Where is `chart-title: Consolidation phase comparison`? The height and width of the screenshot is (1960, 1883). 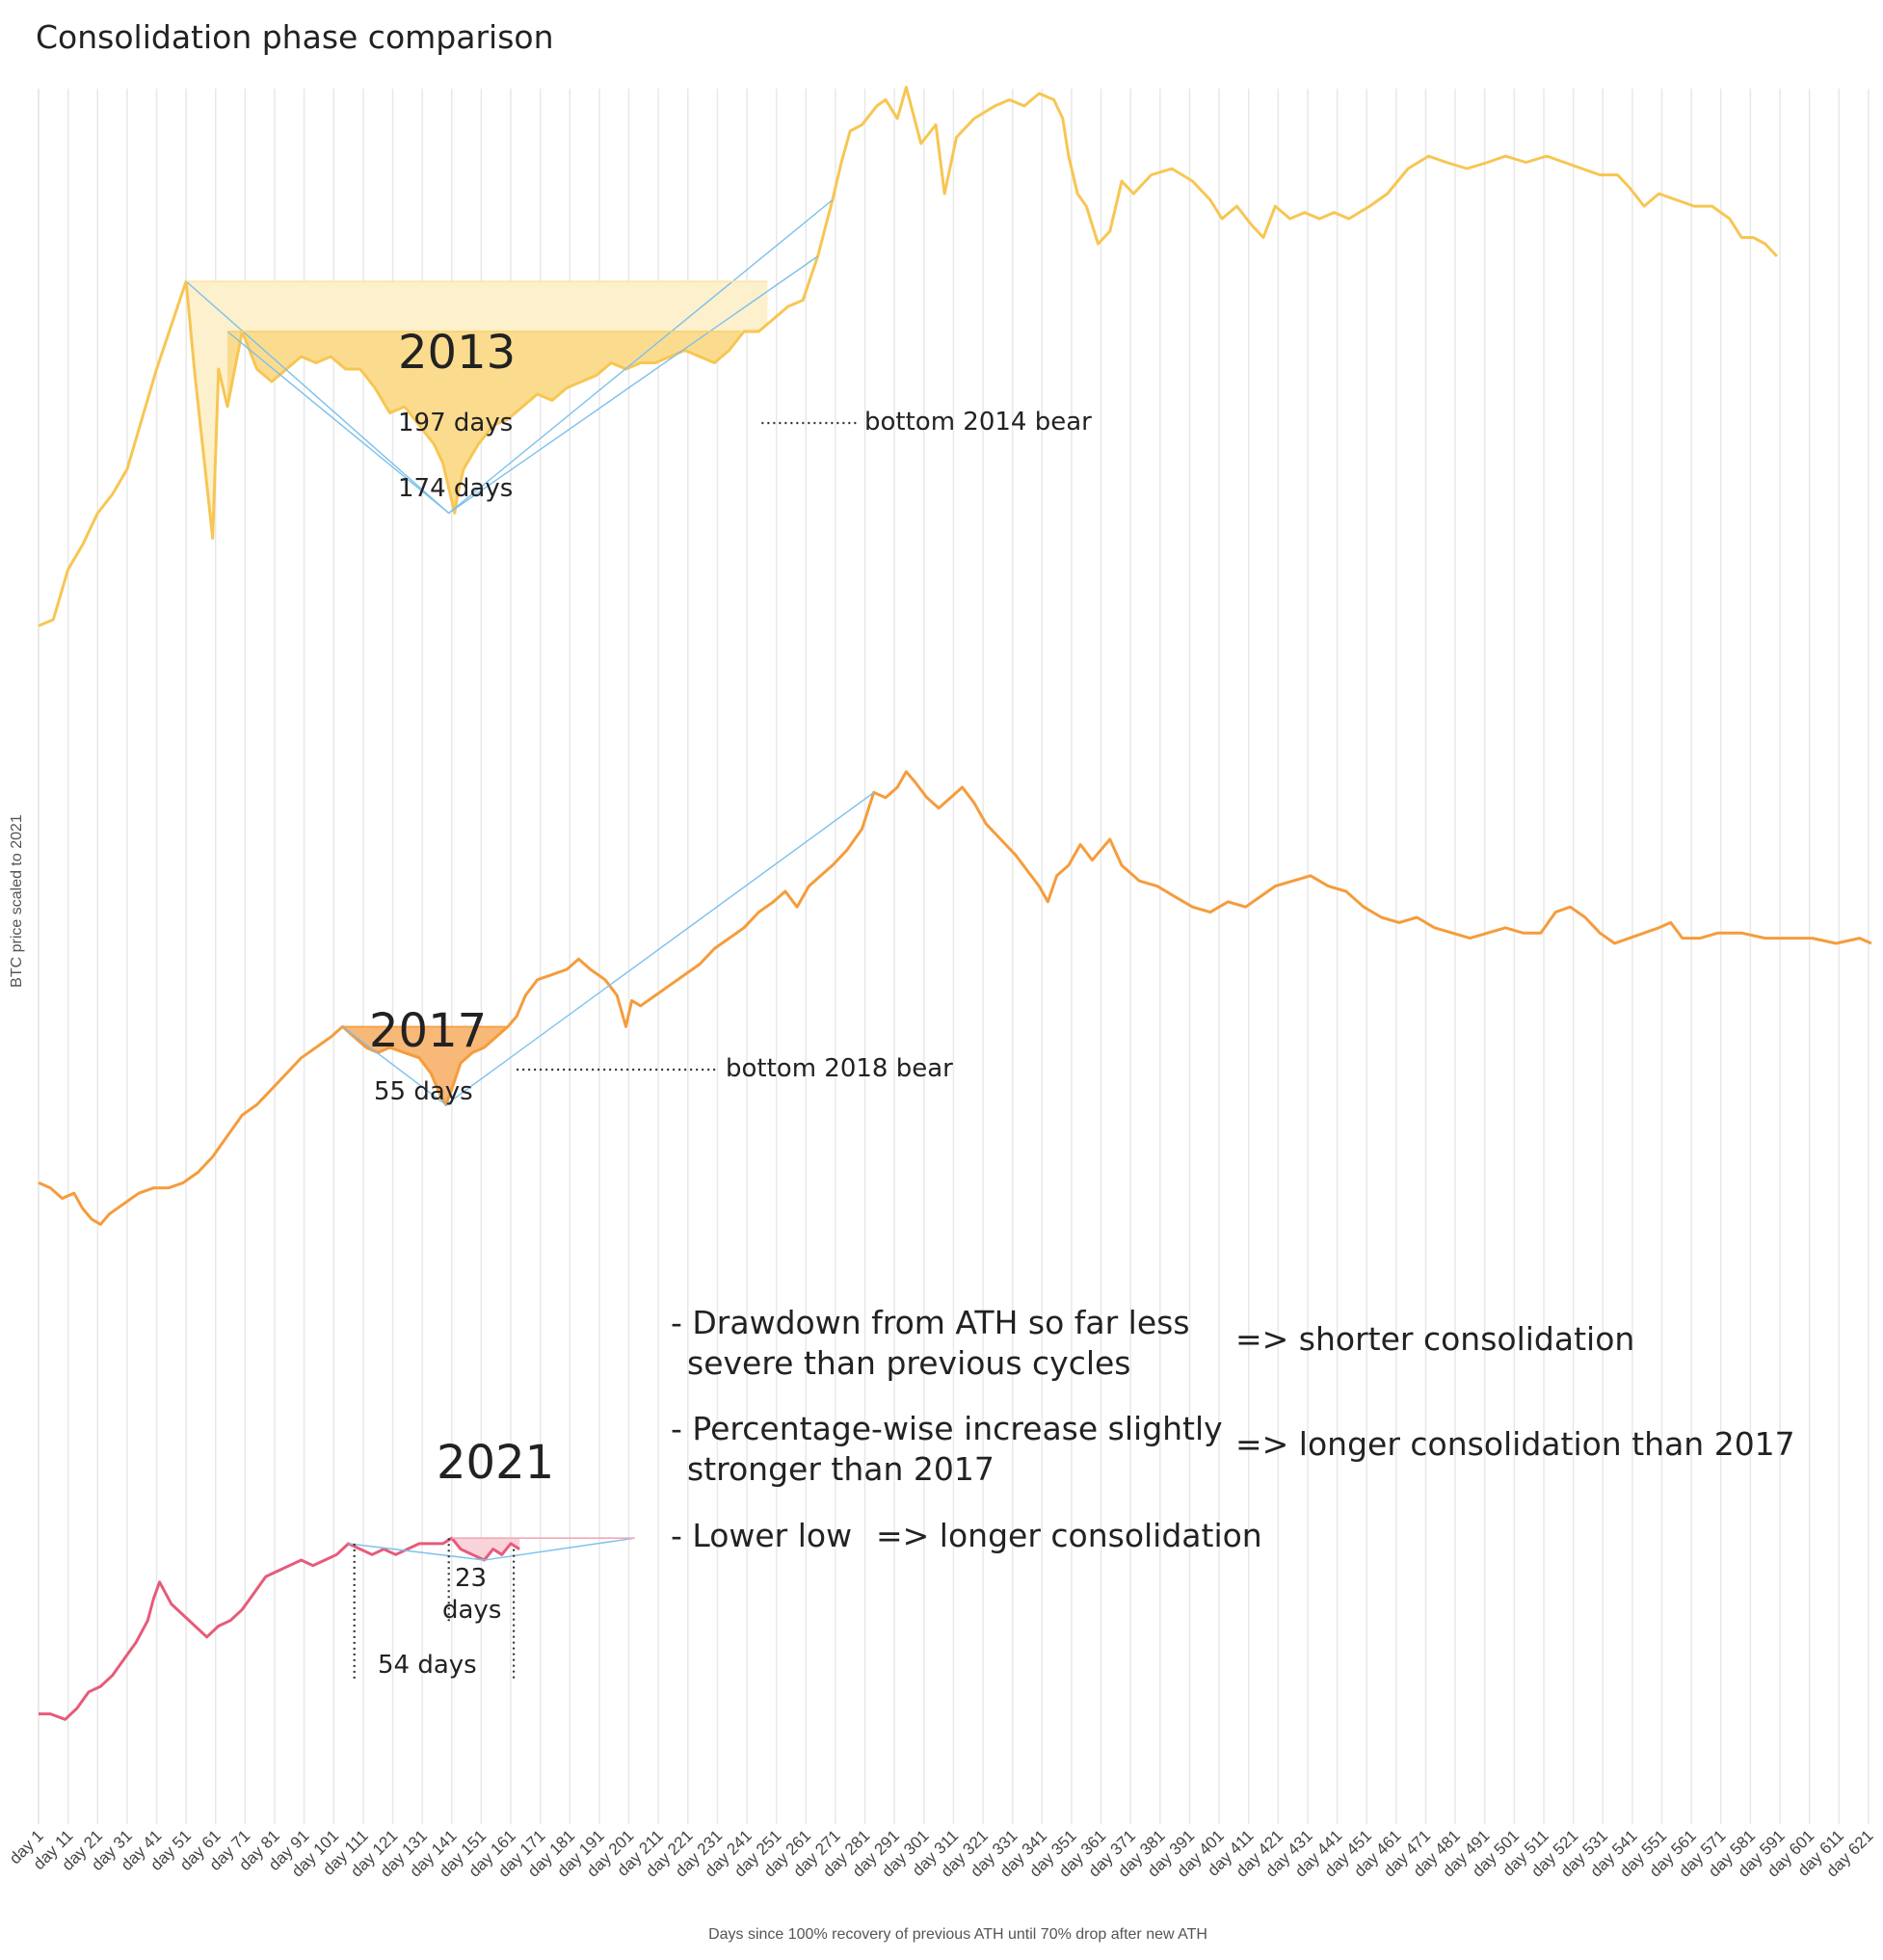 chart-title: Consolidation phase comparison is located at coordinates (295, 37).